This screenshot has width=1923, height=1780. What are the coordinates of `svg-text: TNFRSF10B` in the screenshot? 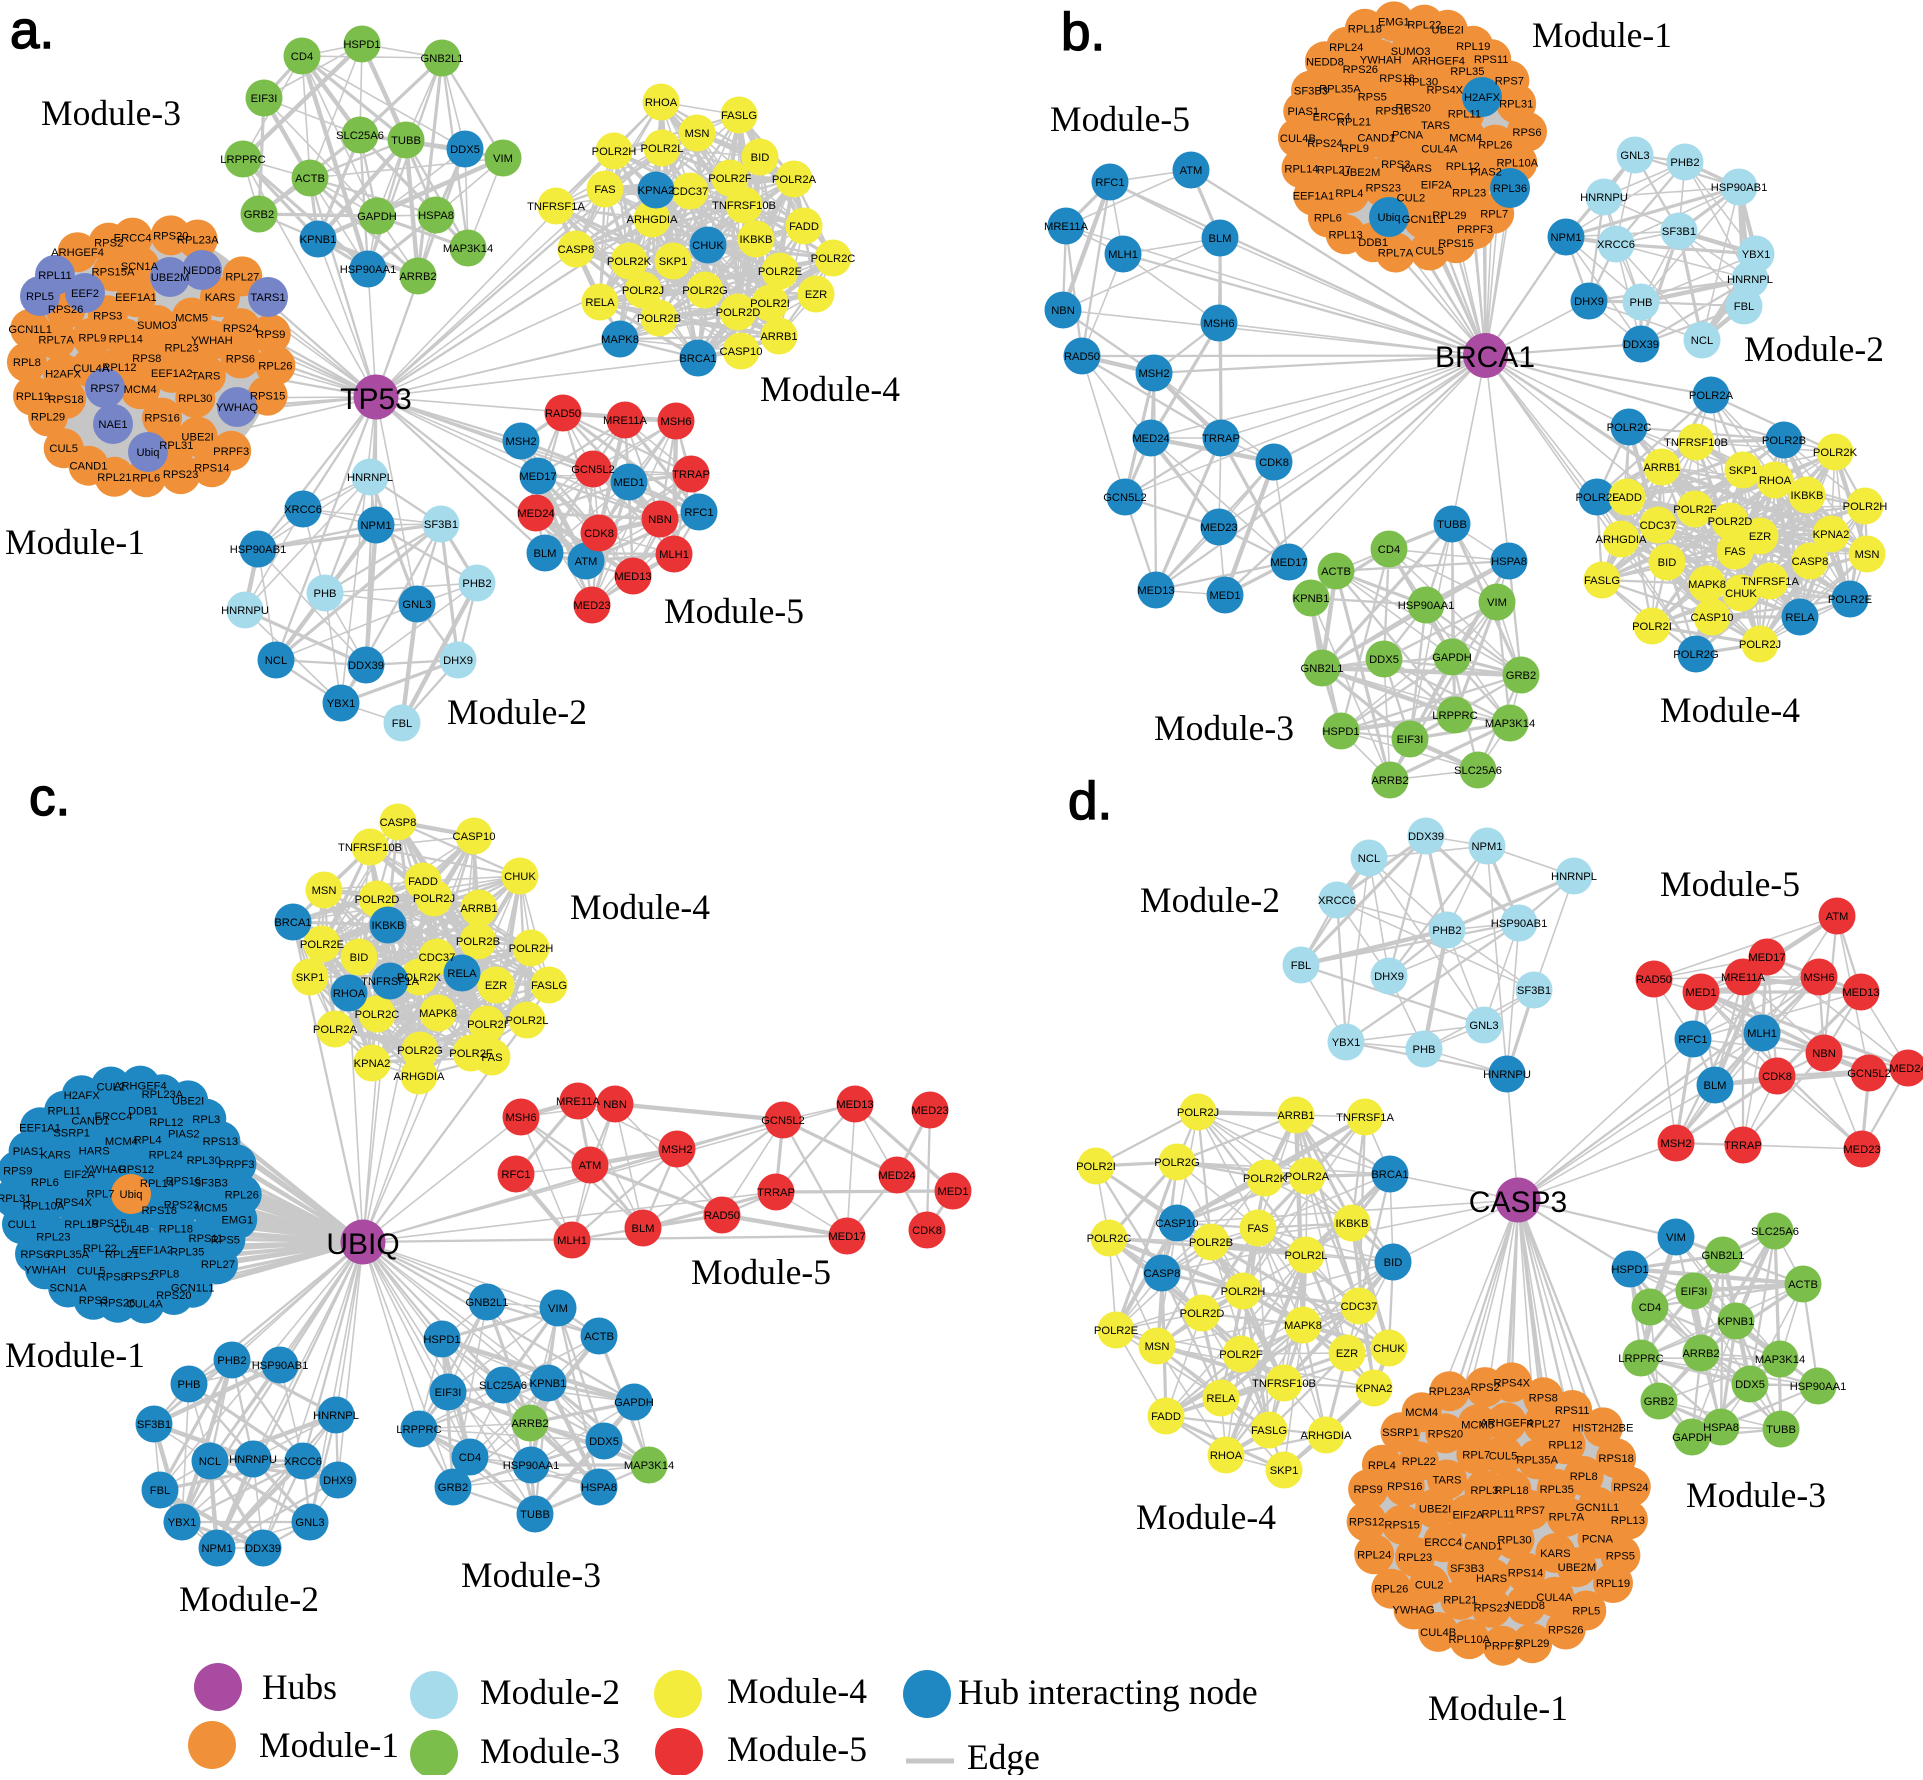 It's located at (1696, 443).